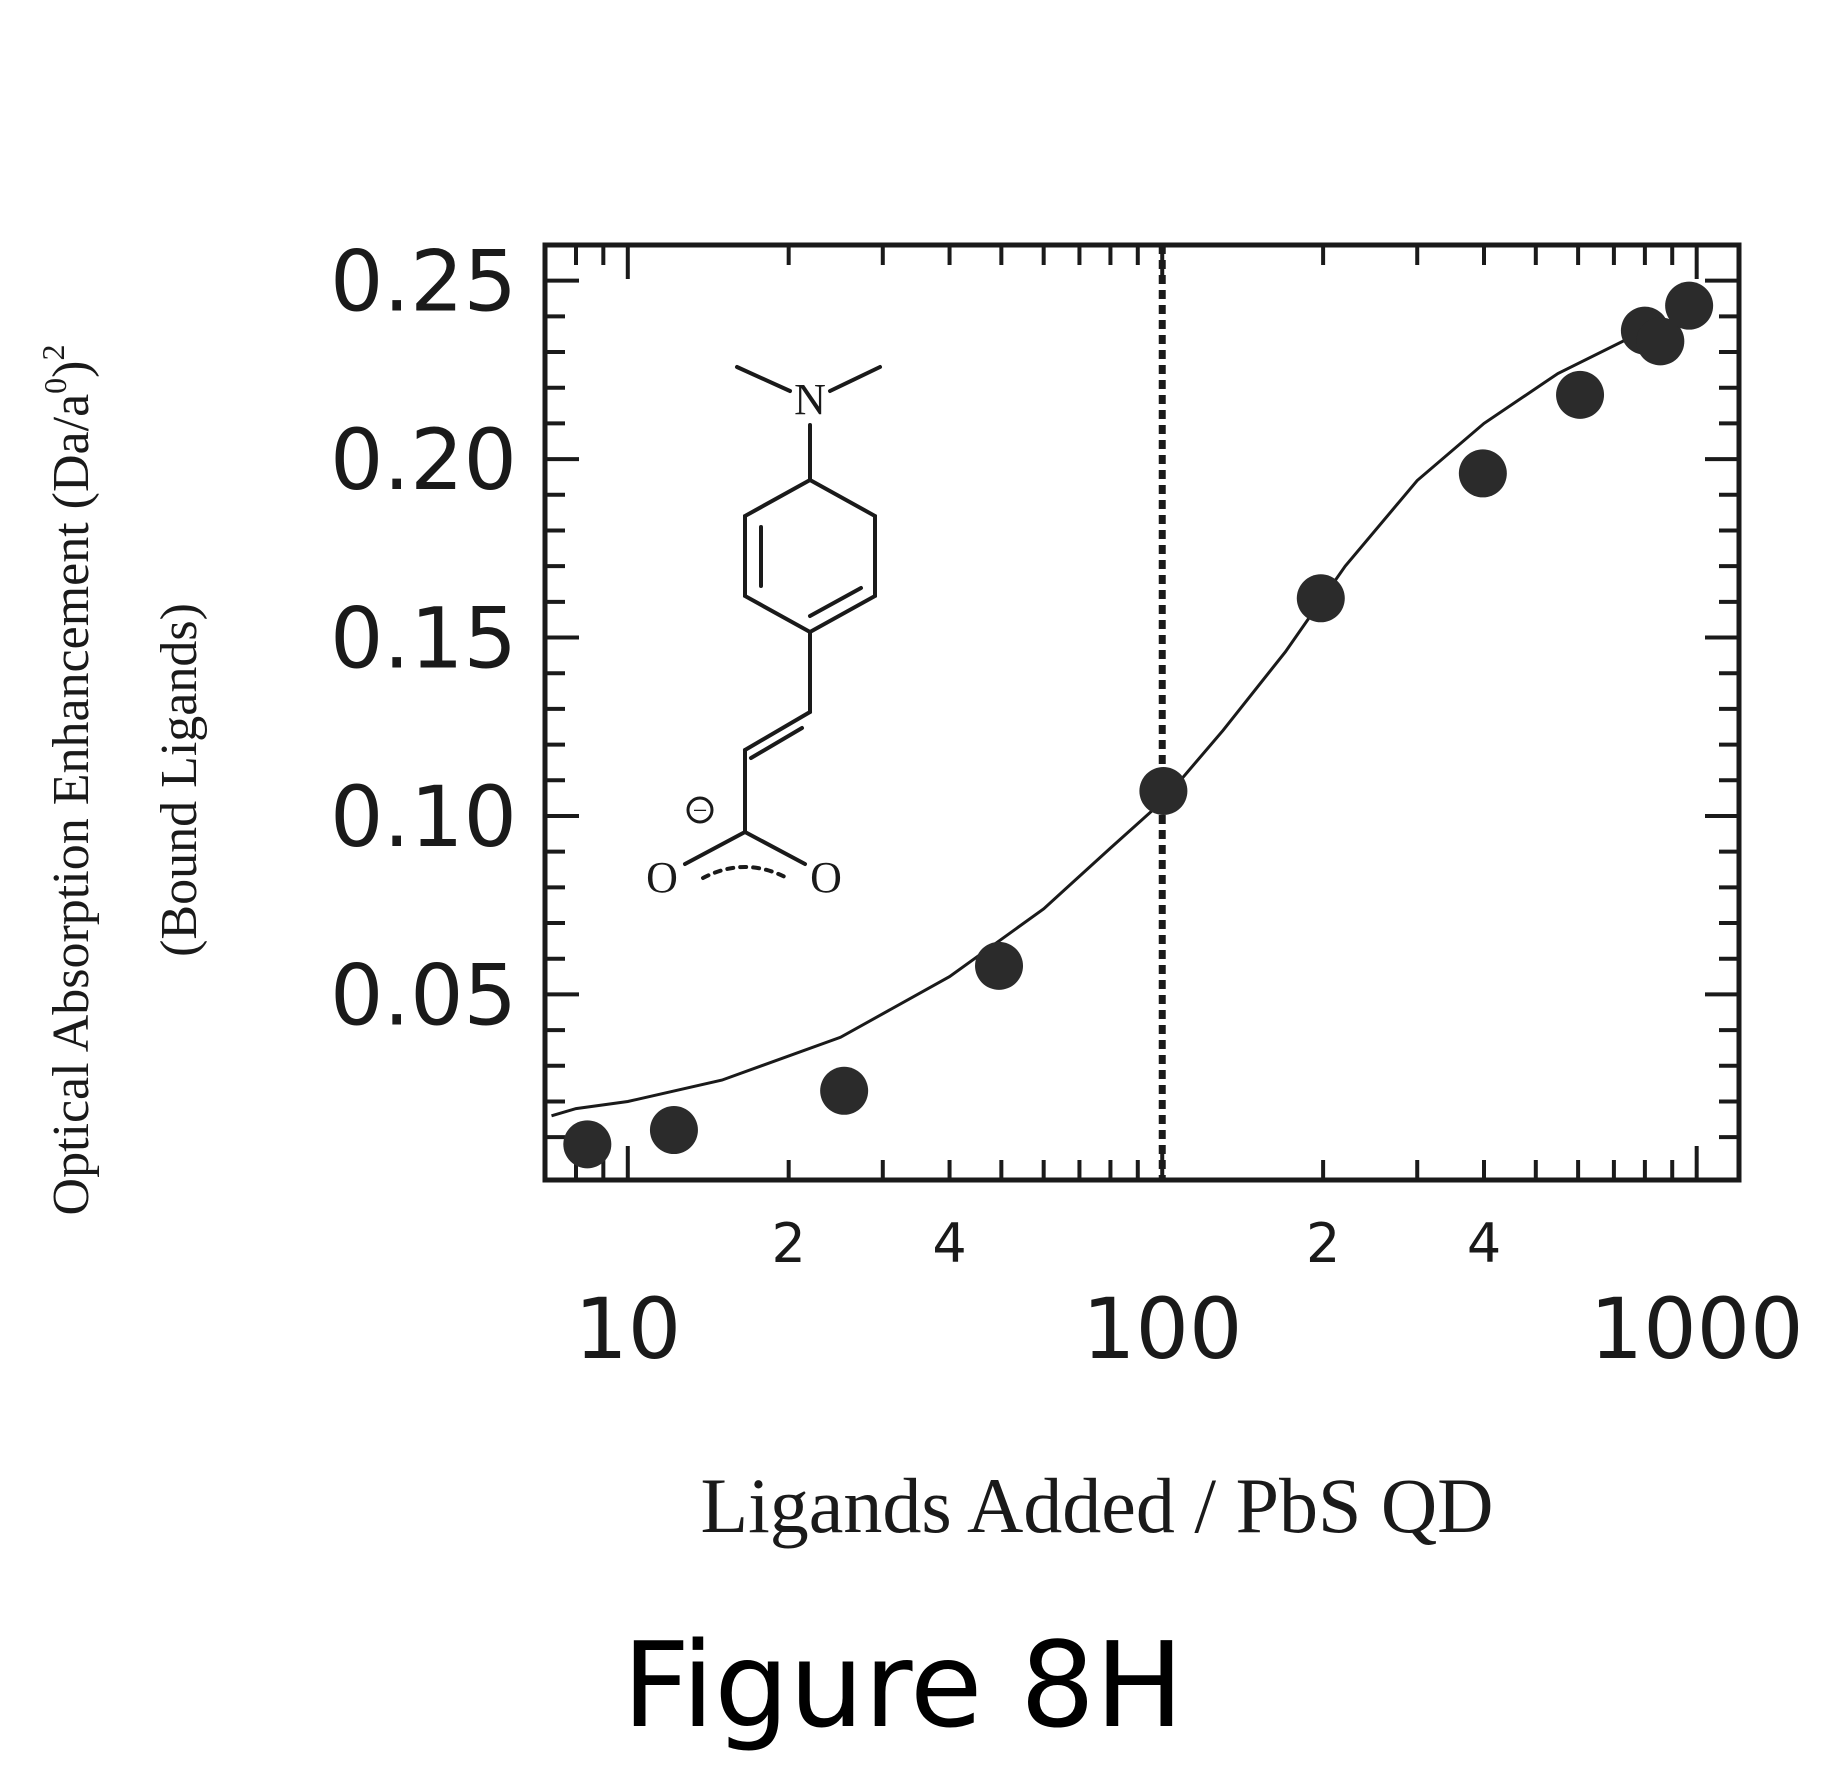  What do you see at coordinates (745, 872) in the screenshot?
I see `carboxyl-resonance-arc` at bounding box center [745, 872].